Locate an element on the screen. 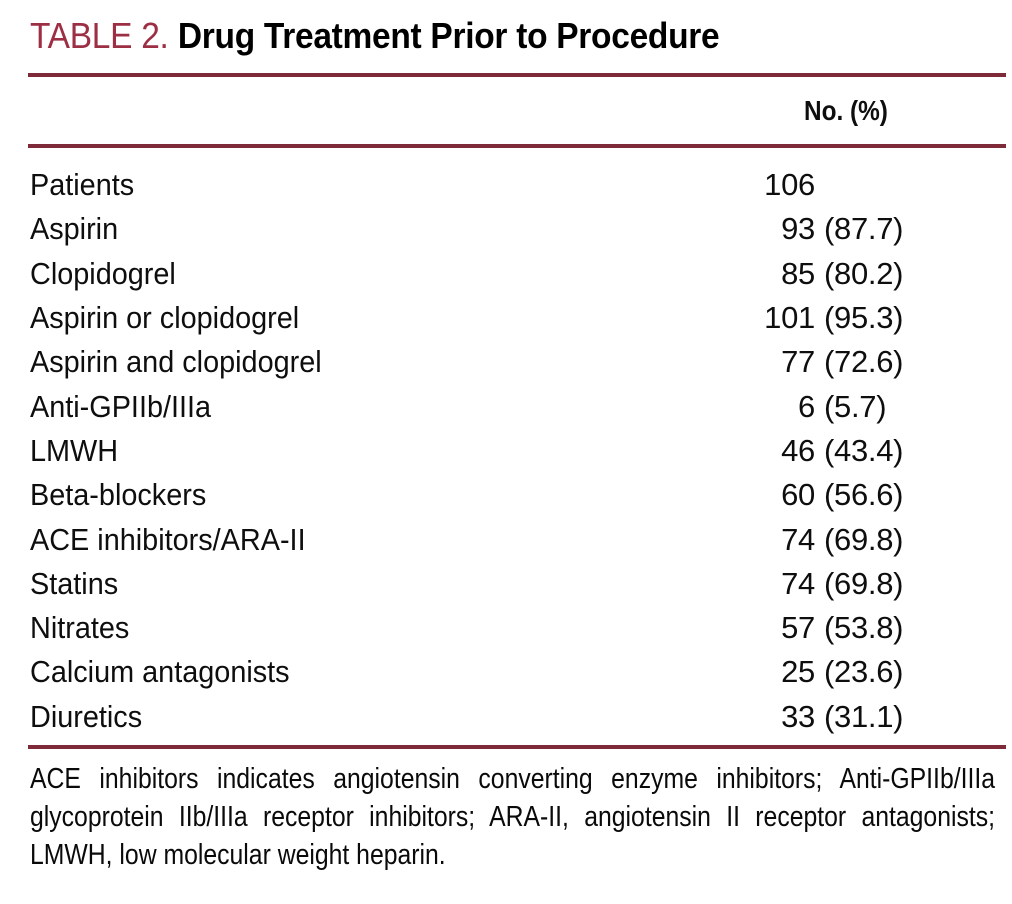  row-percent: (87.7) is located at coordinates (864, 229).